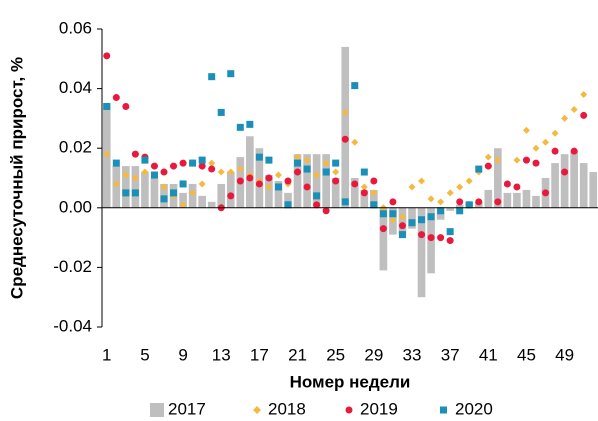 The height and width of the screenshot is (421, 598). What do you see at coordinates (412, 354) in the screenshot?
I see `x-tick-label: 33` at bounding box center [412, 354].